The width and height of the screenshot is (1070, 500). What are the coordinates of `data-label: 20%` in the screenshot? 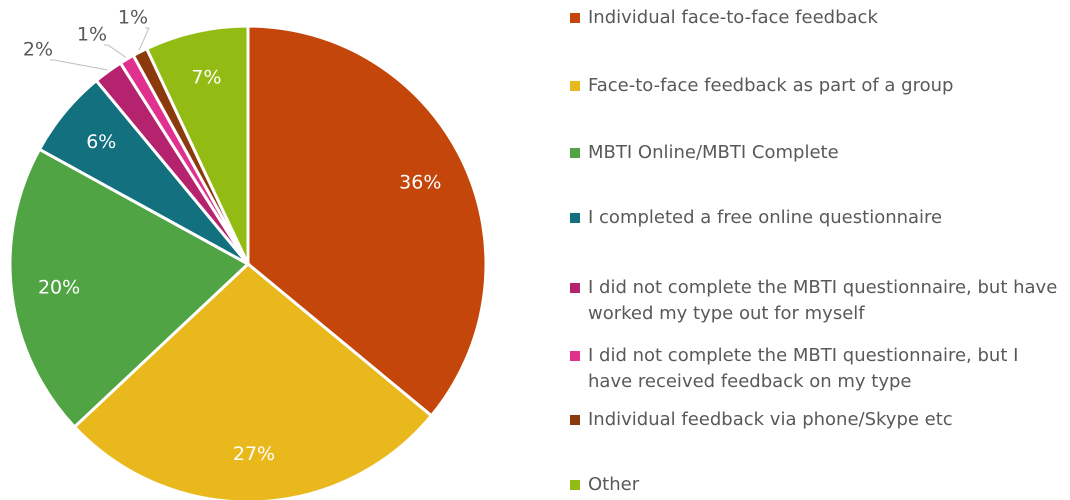 It's located at (59, 287).